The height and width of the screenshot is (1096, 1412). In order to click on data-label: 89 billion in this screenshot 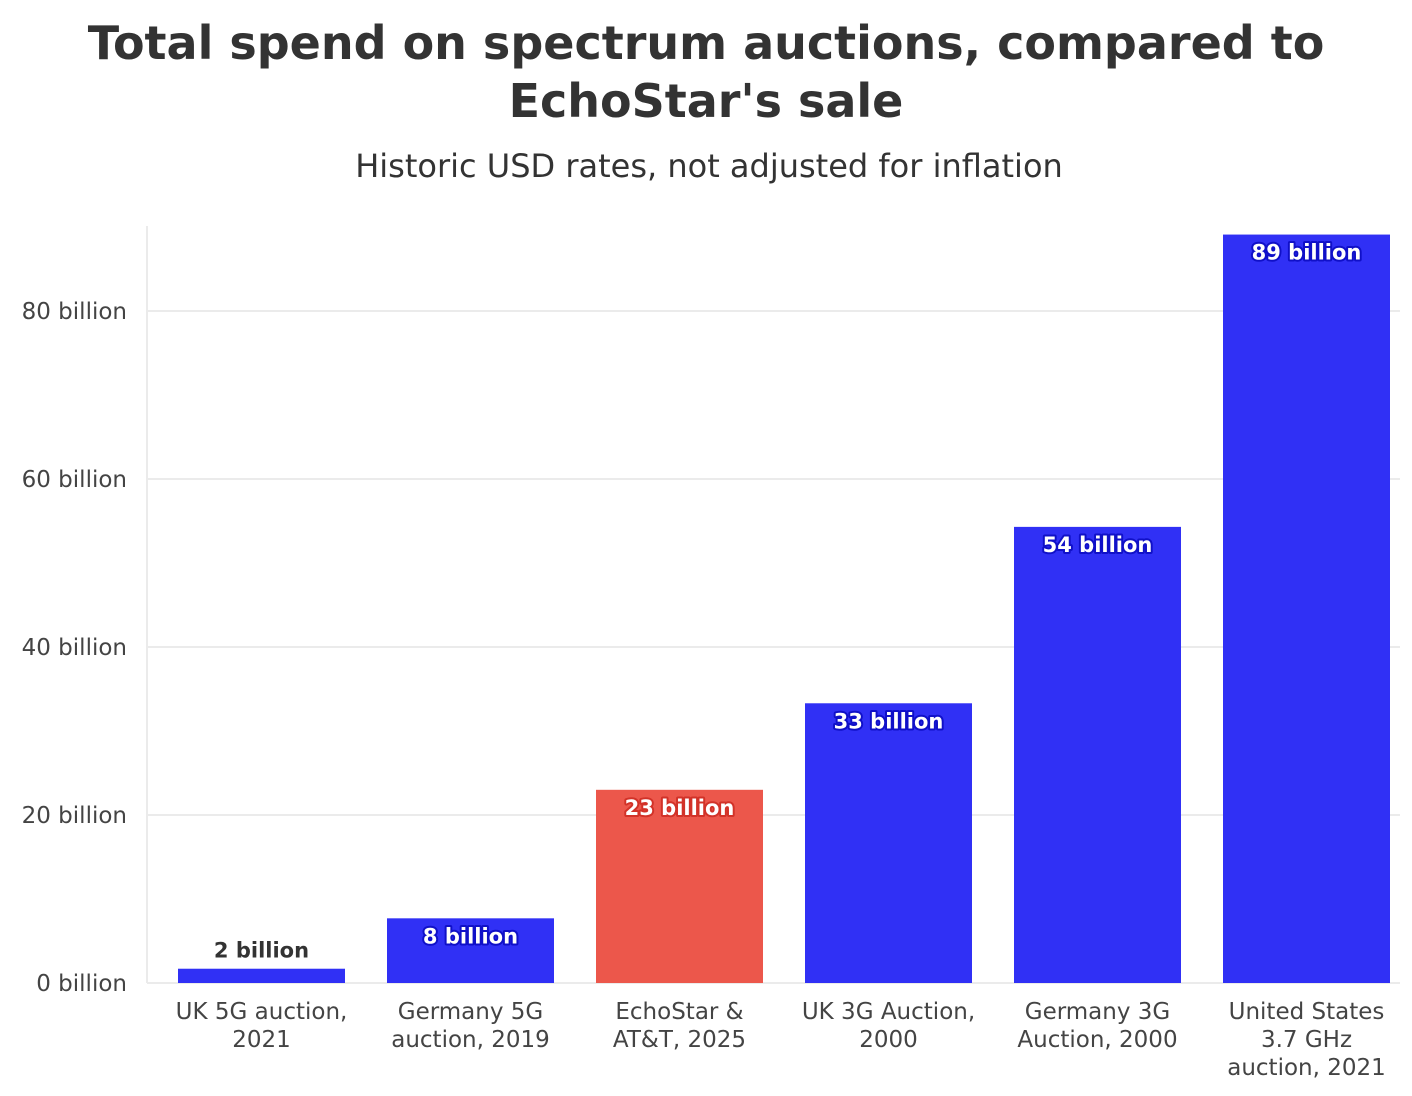, I will do `click(1307, 253)`.